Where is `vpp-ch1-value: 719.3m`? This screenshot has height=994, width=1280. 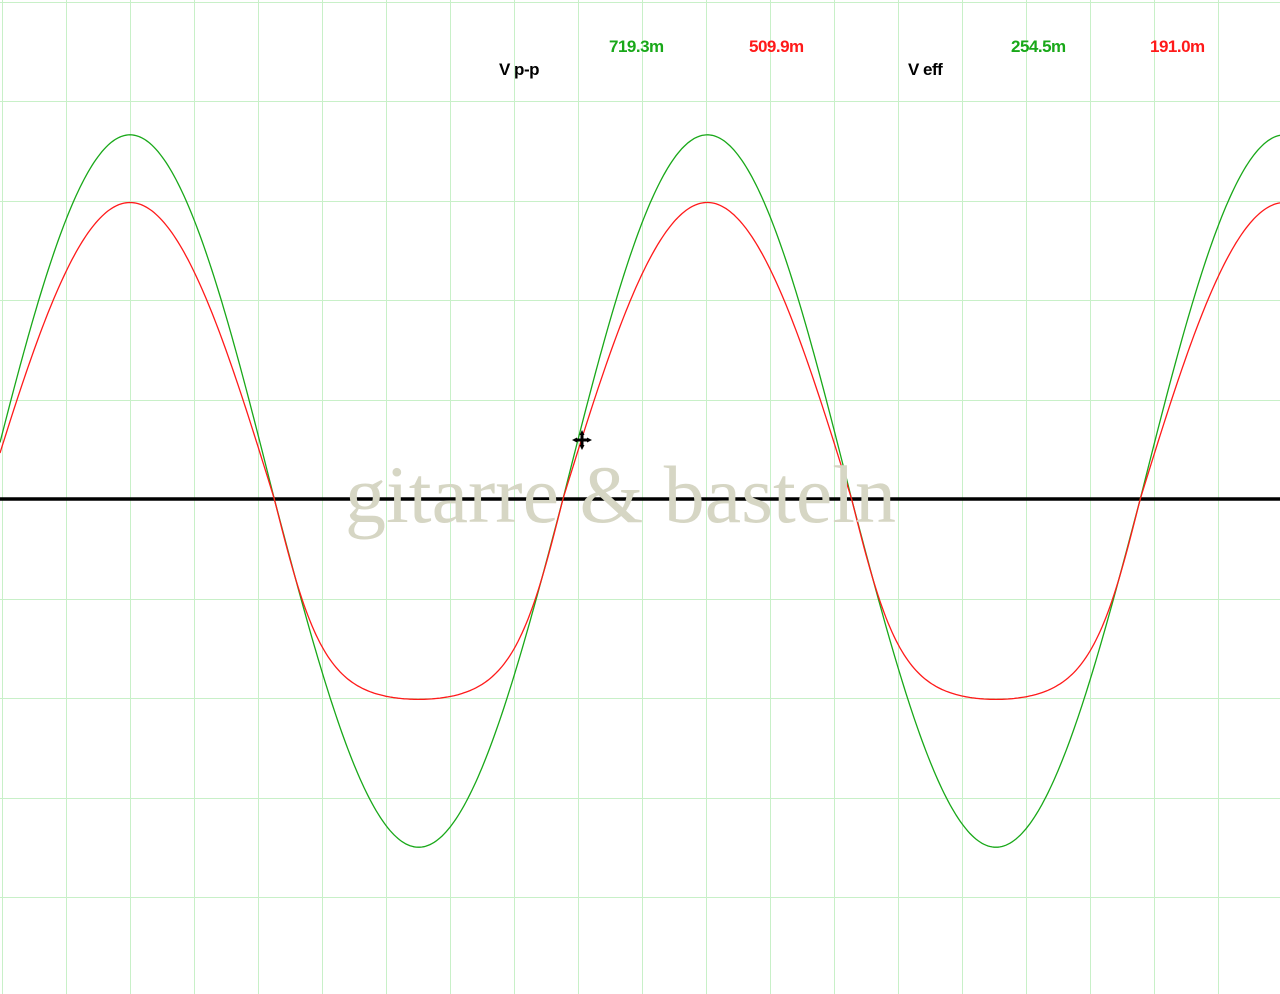 vpp-ch1-value: 719.3m is located at coordinates (636, 46).